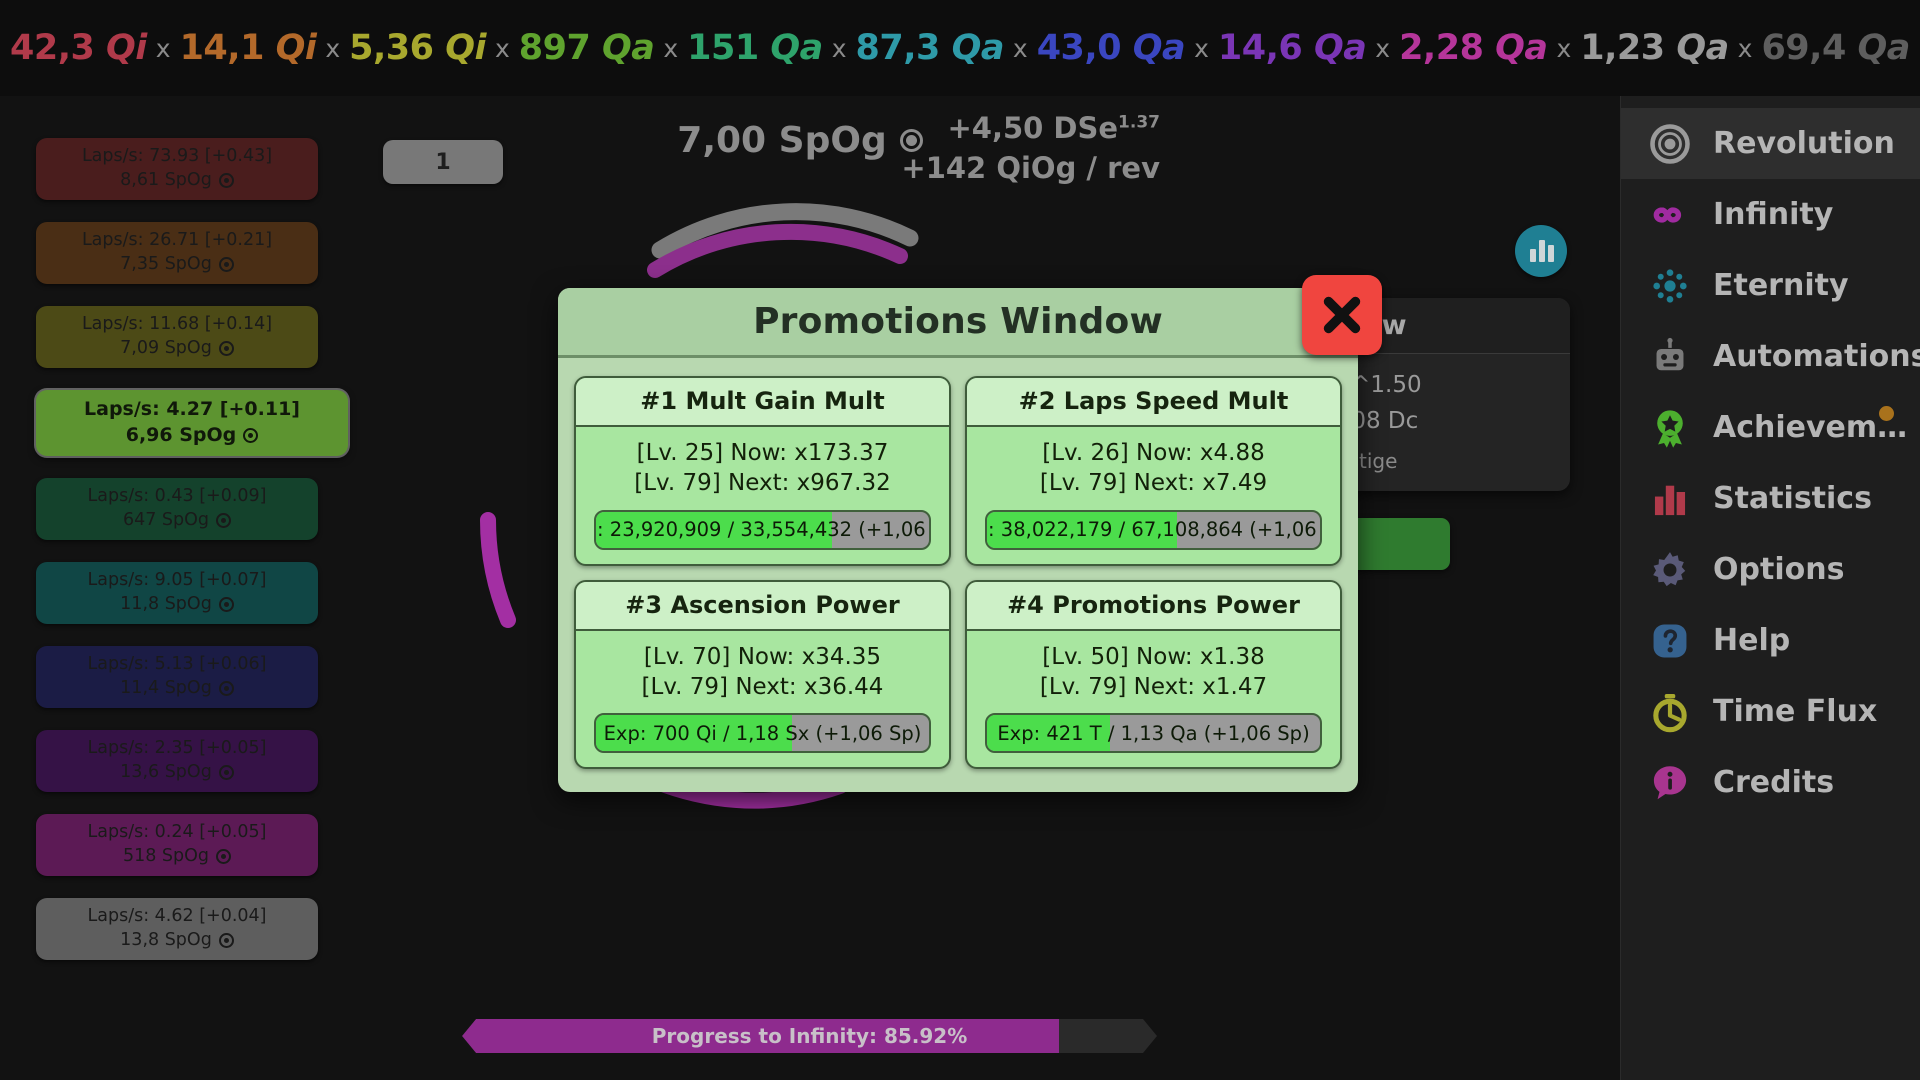 The image size is (1920, 1080). I want to click on layer-card-amount-row: 11,4 SpOg, so click(177, 689).